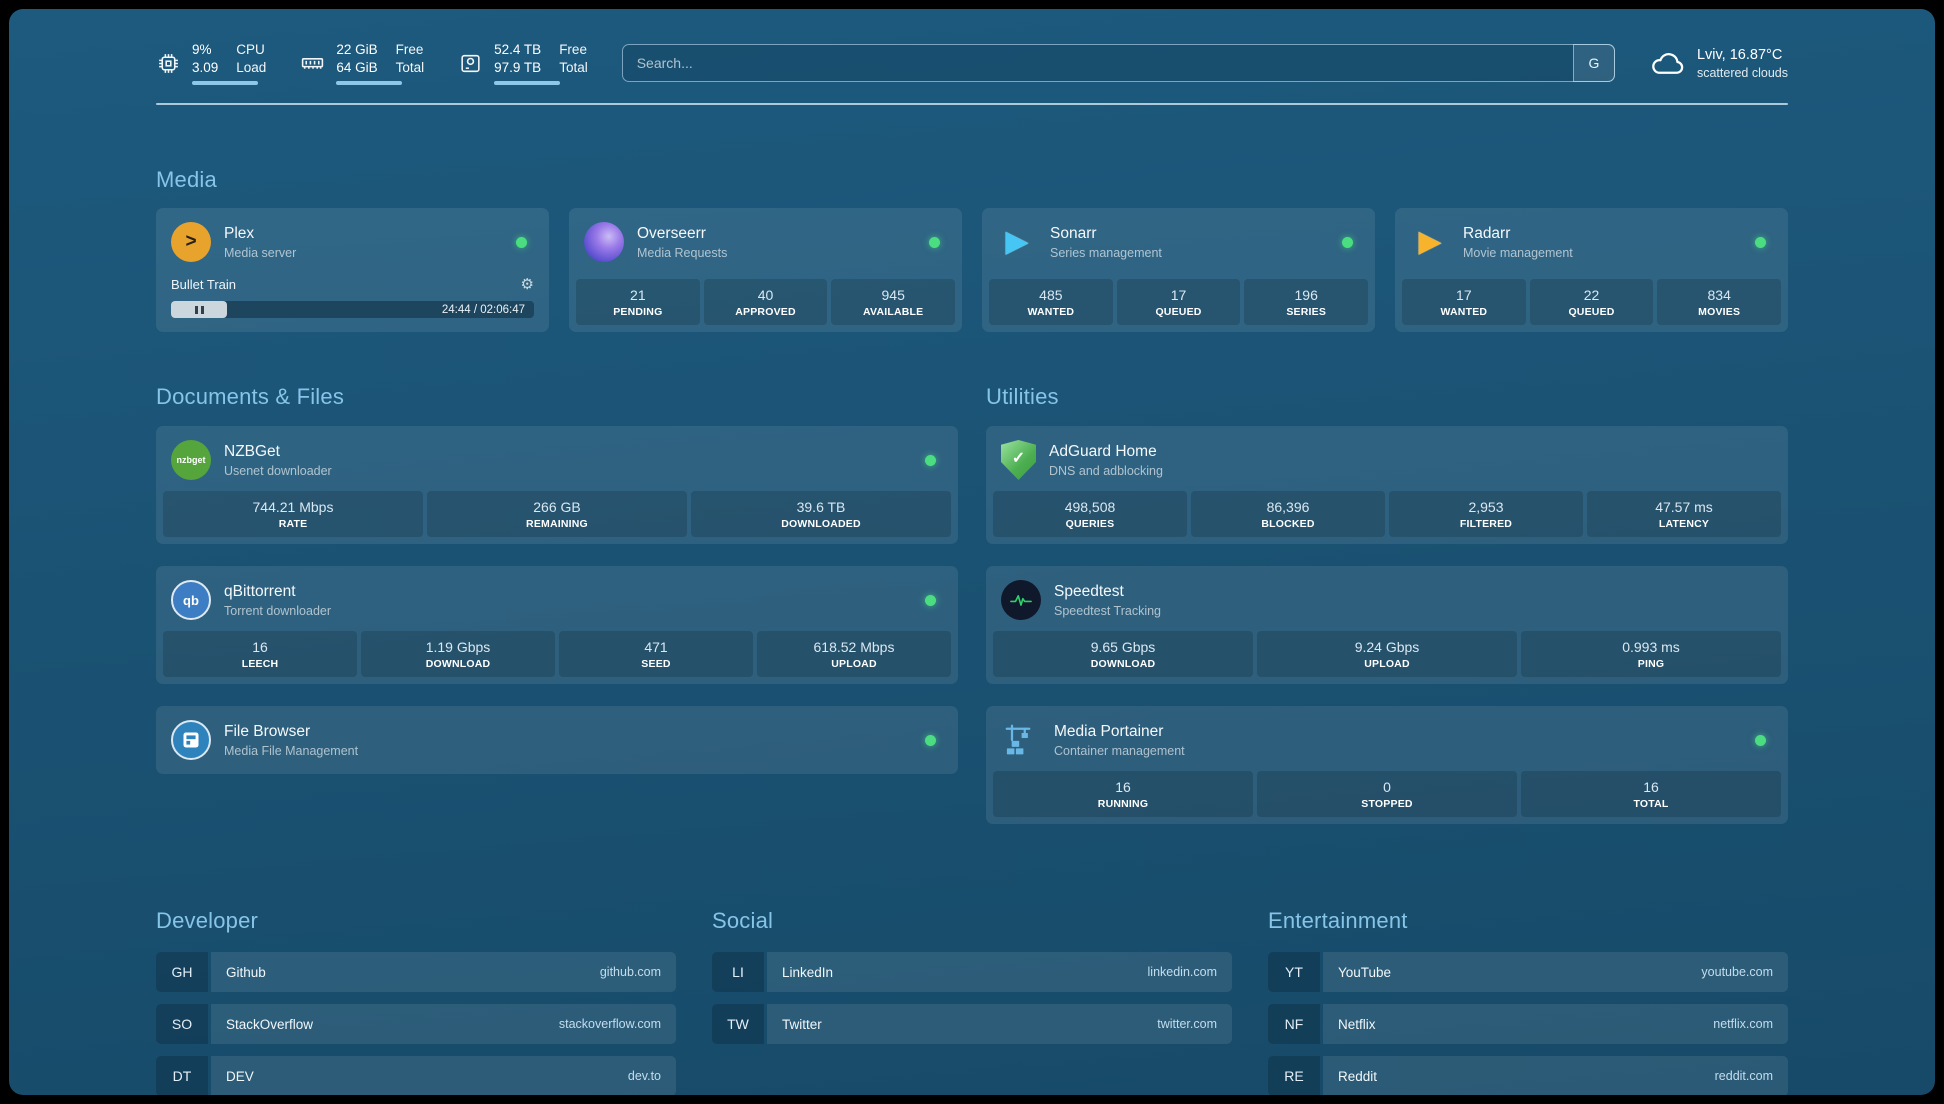 The width and height of the screenshot is (1944, 1104). Describe the element at coordinates (458, 654) in the screenshot. I see `stat-download: 1.19 Gbps DOWNLOAD` at that location.